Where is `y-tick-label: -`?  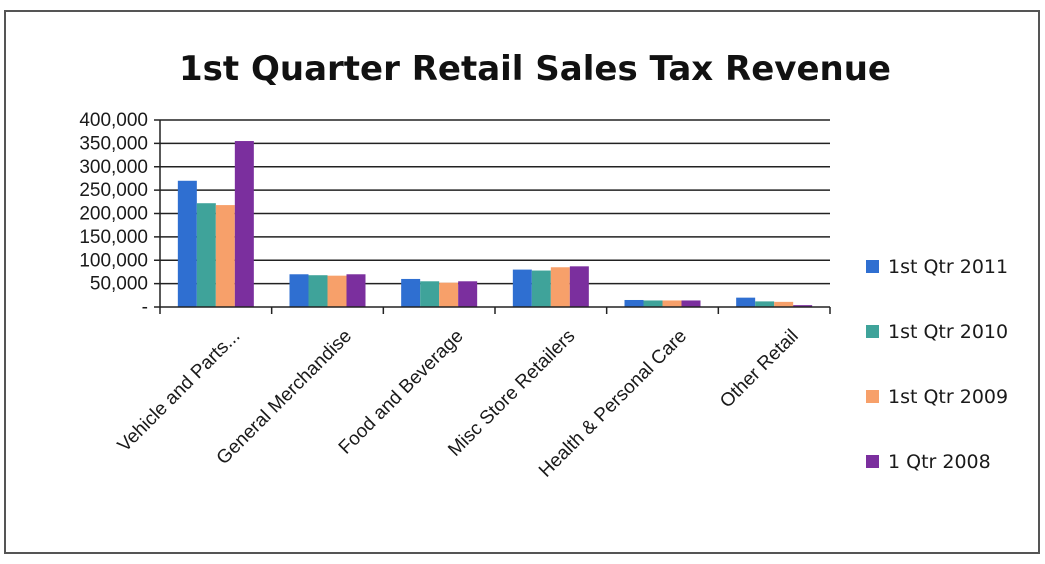 y-tick-label: - is located at coordinates (145, 307).